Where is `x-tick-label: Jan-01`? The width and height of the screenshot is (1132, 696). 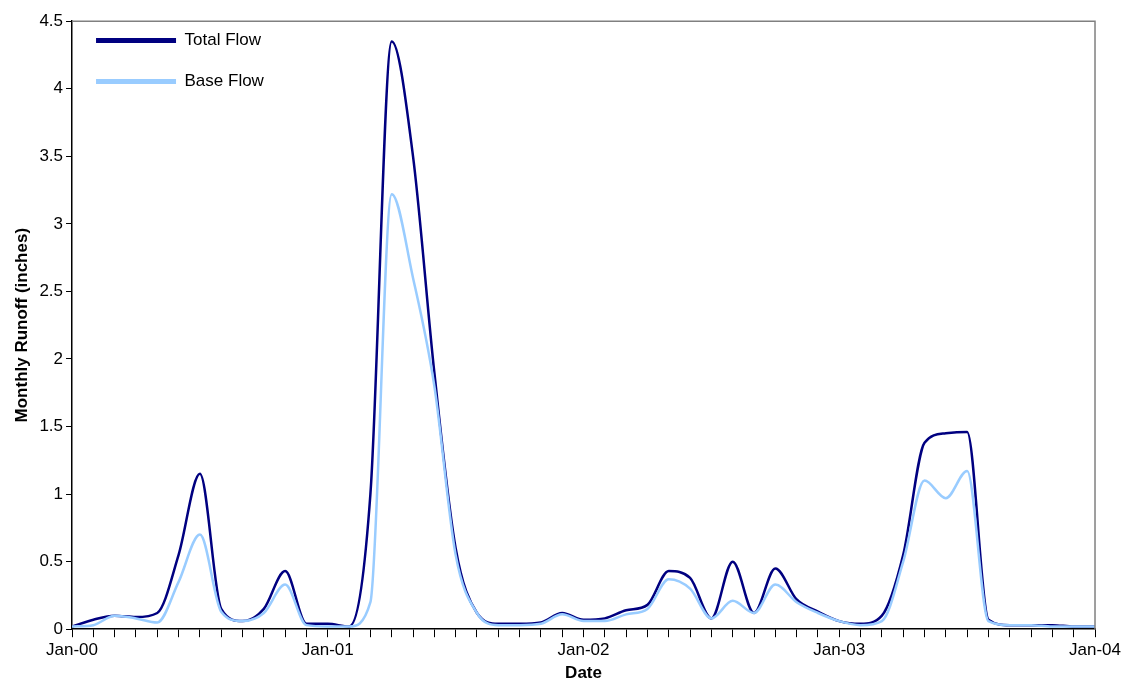 x-tick-label: Jan-01 is located at coordinates (327, 650).